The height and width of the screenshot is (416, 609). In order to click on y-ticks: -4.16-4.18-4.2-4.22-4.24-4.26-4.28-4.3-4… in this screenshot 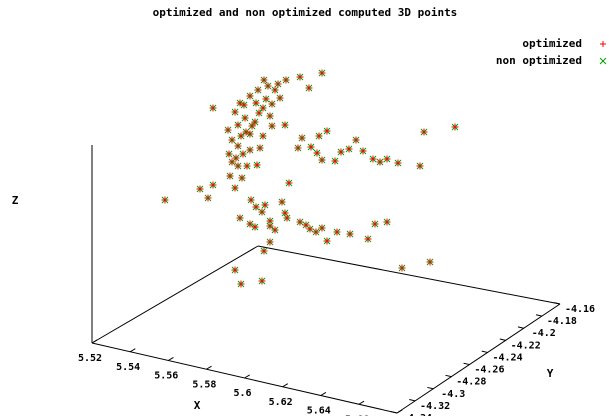, I will do `click(493, 359)`.